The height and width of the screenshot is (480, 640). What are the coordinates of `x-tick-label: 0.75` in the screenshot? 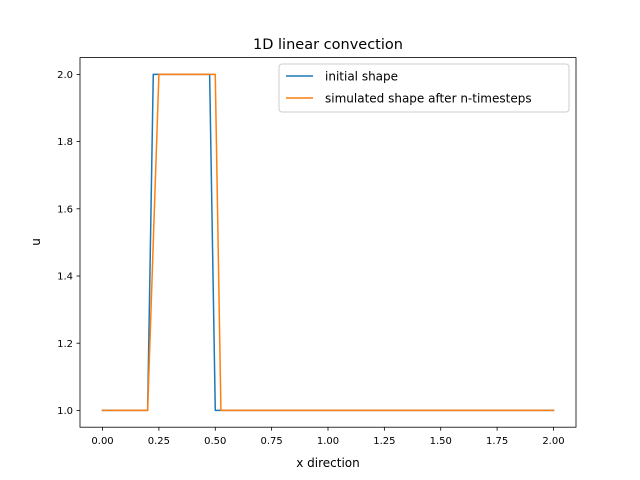 It's located at (272, 441).